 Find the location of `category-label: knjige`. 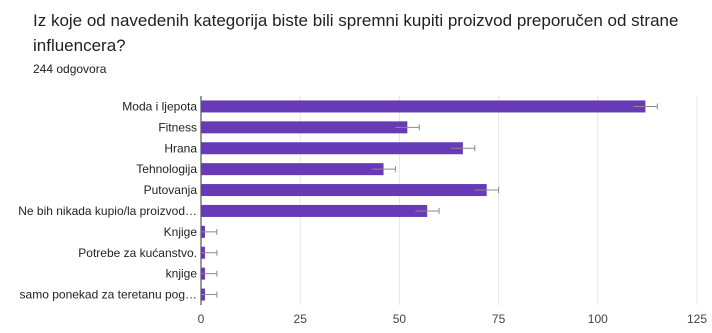

category-label: knjige is located at coordinates (182, 274).